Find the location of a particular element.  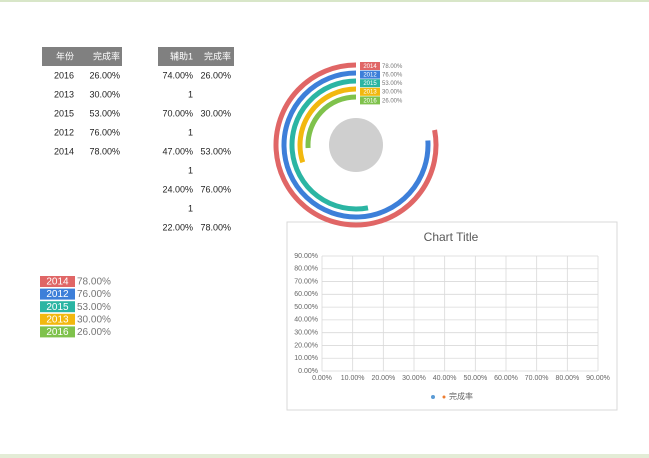

y-tick-label: 80.00% is located at coordinates (306, 269).